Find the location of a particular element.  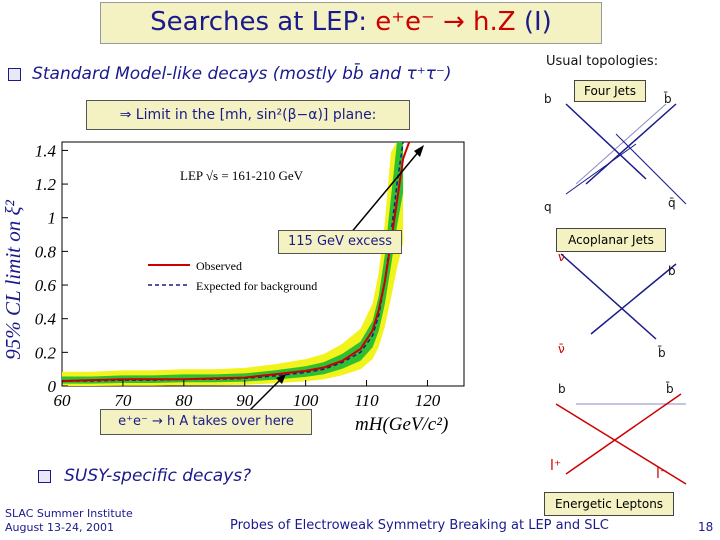

x-tick-labels: 60 70 80 90 100 110 120 is located at coordinates (247, 395).